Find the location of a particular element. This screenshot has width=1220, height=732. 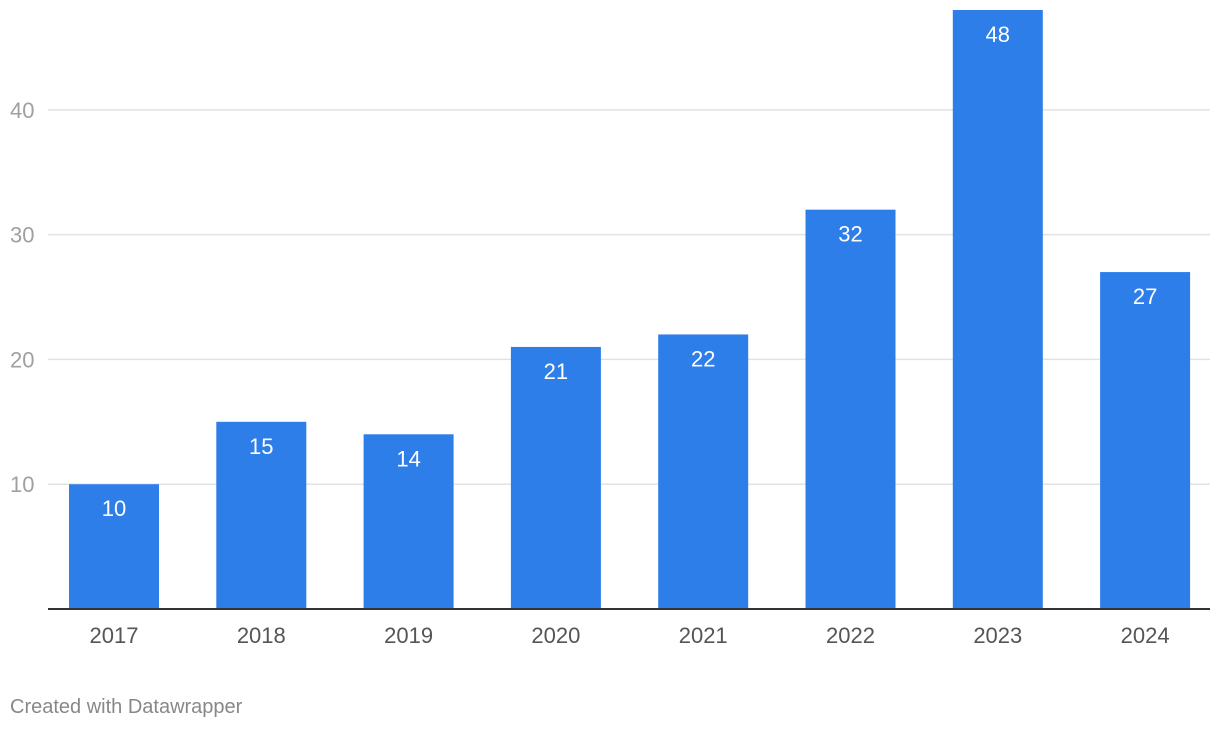

bar-value-label: 14 is located at coordinates (408, 458).